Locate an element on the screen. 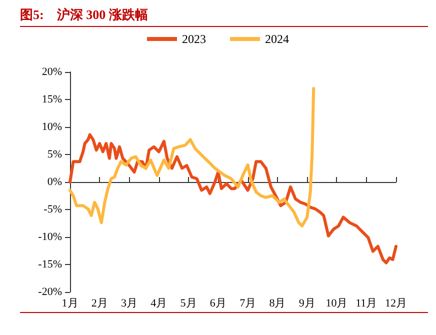  y-tick-label: -10% is located at coordinates (50, 237).